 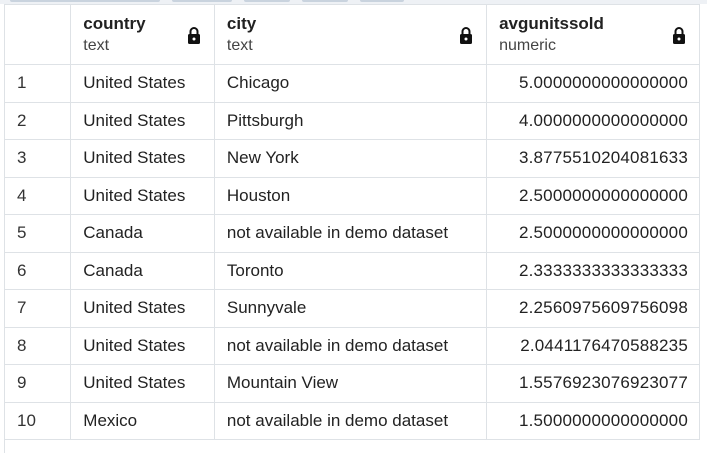 What do you see at coordinates (37, 308) in the screenshot?
I see `row-number: 7` at bounding box center [37, 308].